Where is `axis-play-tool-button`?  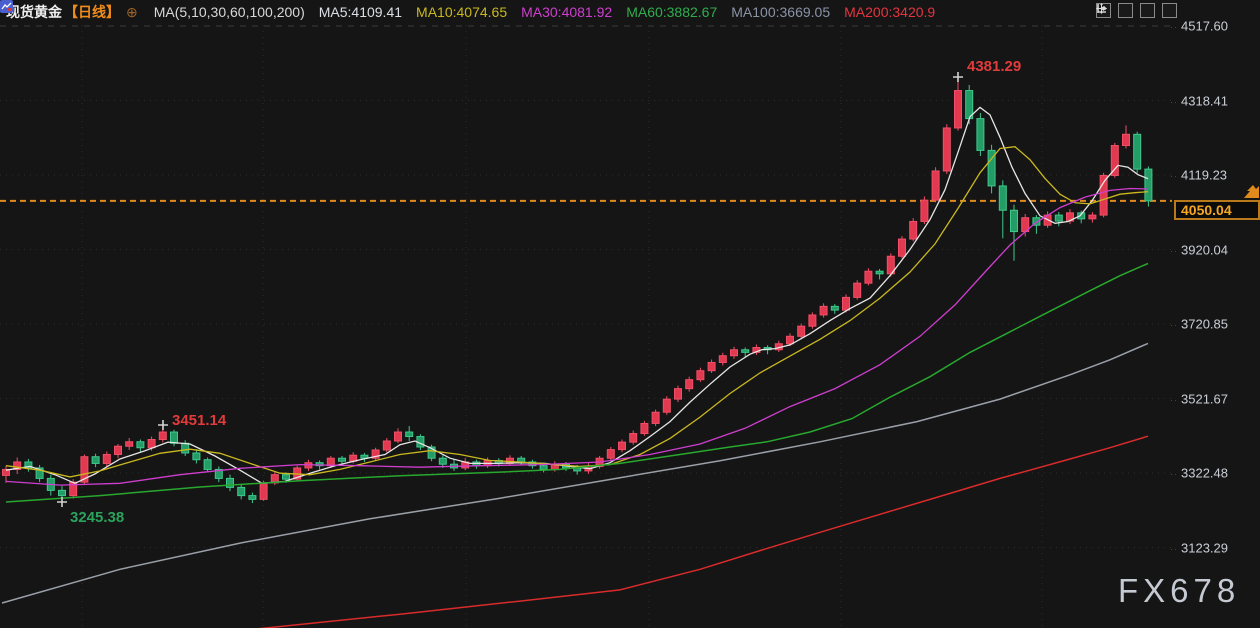
axis-play-tool-button is located at coordinates (1126, 10).